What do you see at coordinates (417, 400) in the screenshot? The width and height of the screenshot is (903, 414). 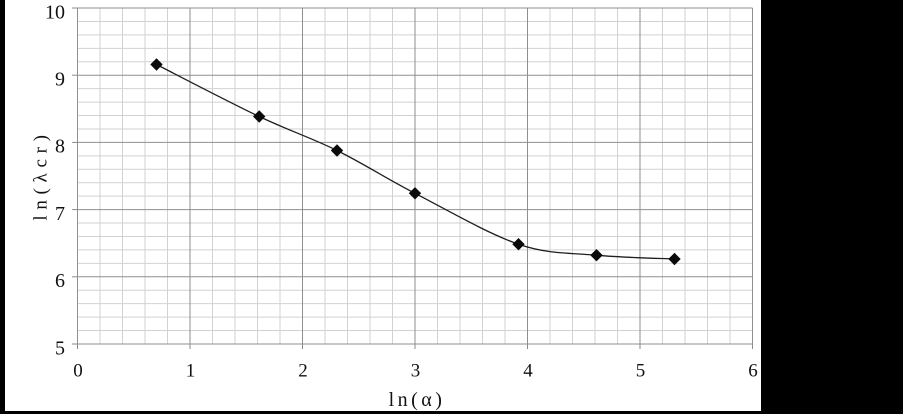 I see `svg-text: ln(α)` at bounding box center [417, 400].